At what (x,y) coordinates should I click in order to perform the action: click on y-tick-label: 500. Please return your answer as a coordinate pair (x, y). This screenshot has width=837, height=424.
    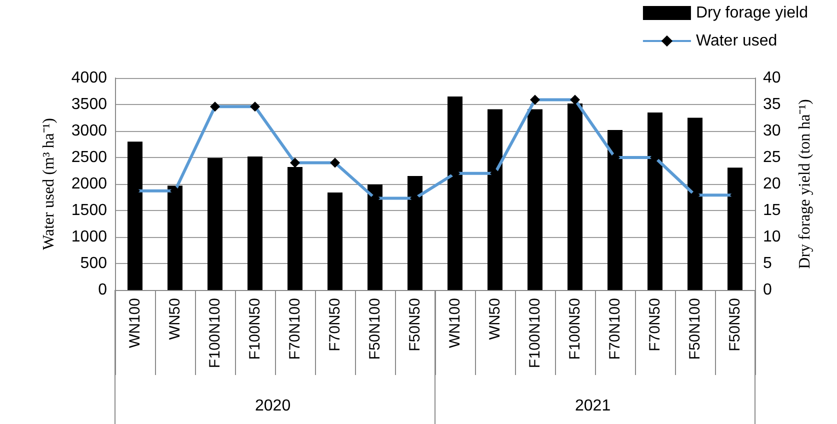
    Looking at the image, I should click on (94, 263).